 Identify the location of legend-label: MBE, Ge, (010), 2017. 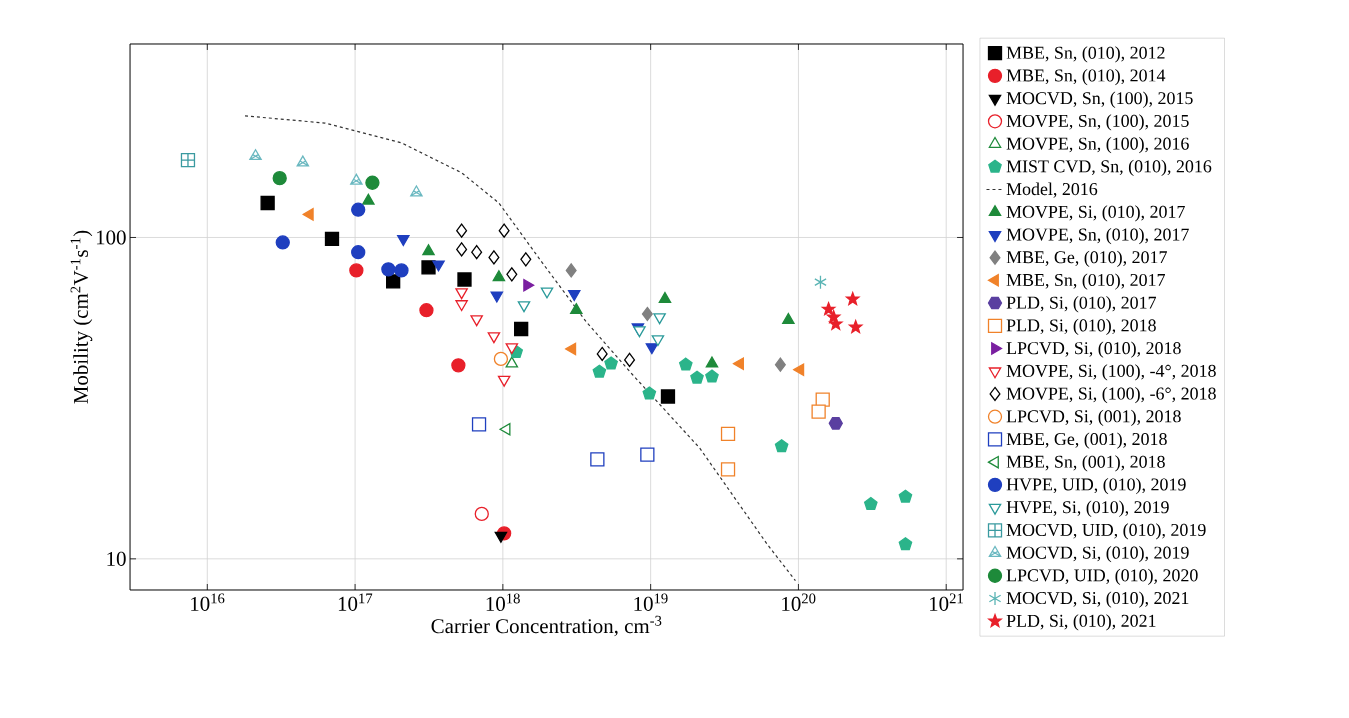
(1086, 258).